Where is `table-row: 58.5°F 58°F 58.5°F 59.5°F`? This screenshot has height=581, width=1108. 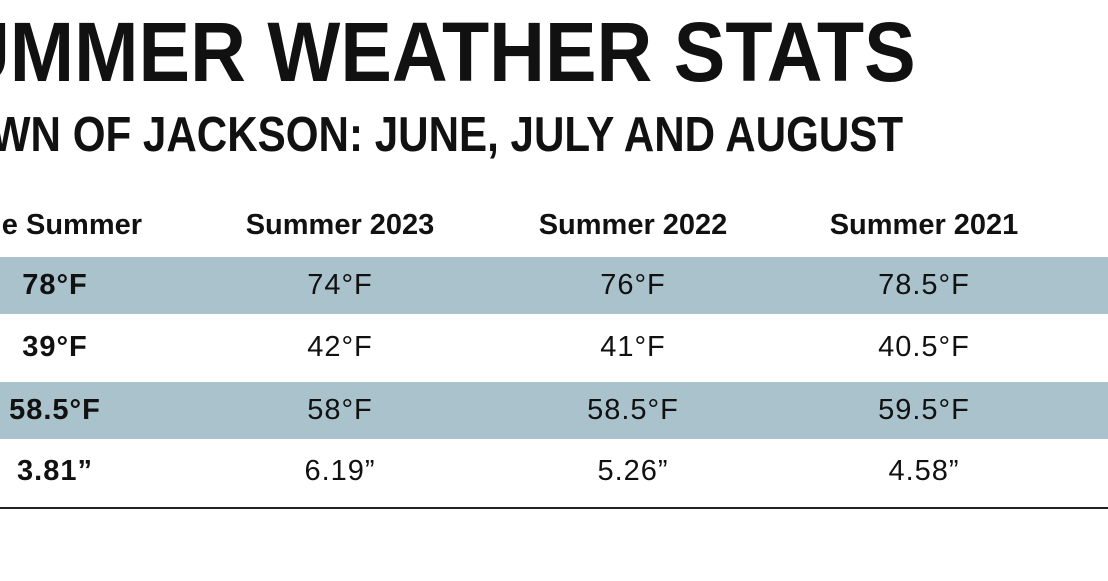 table-row: 58.5°F 58°F 58.5°F 59.5°F is located at coordinates (554, 410).